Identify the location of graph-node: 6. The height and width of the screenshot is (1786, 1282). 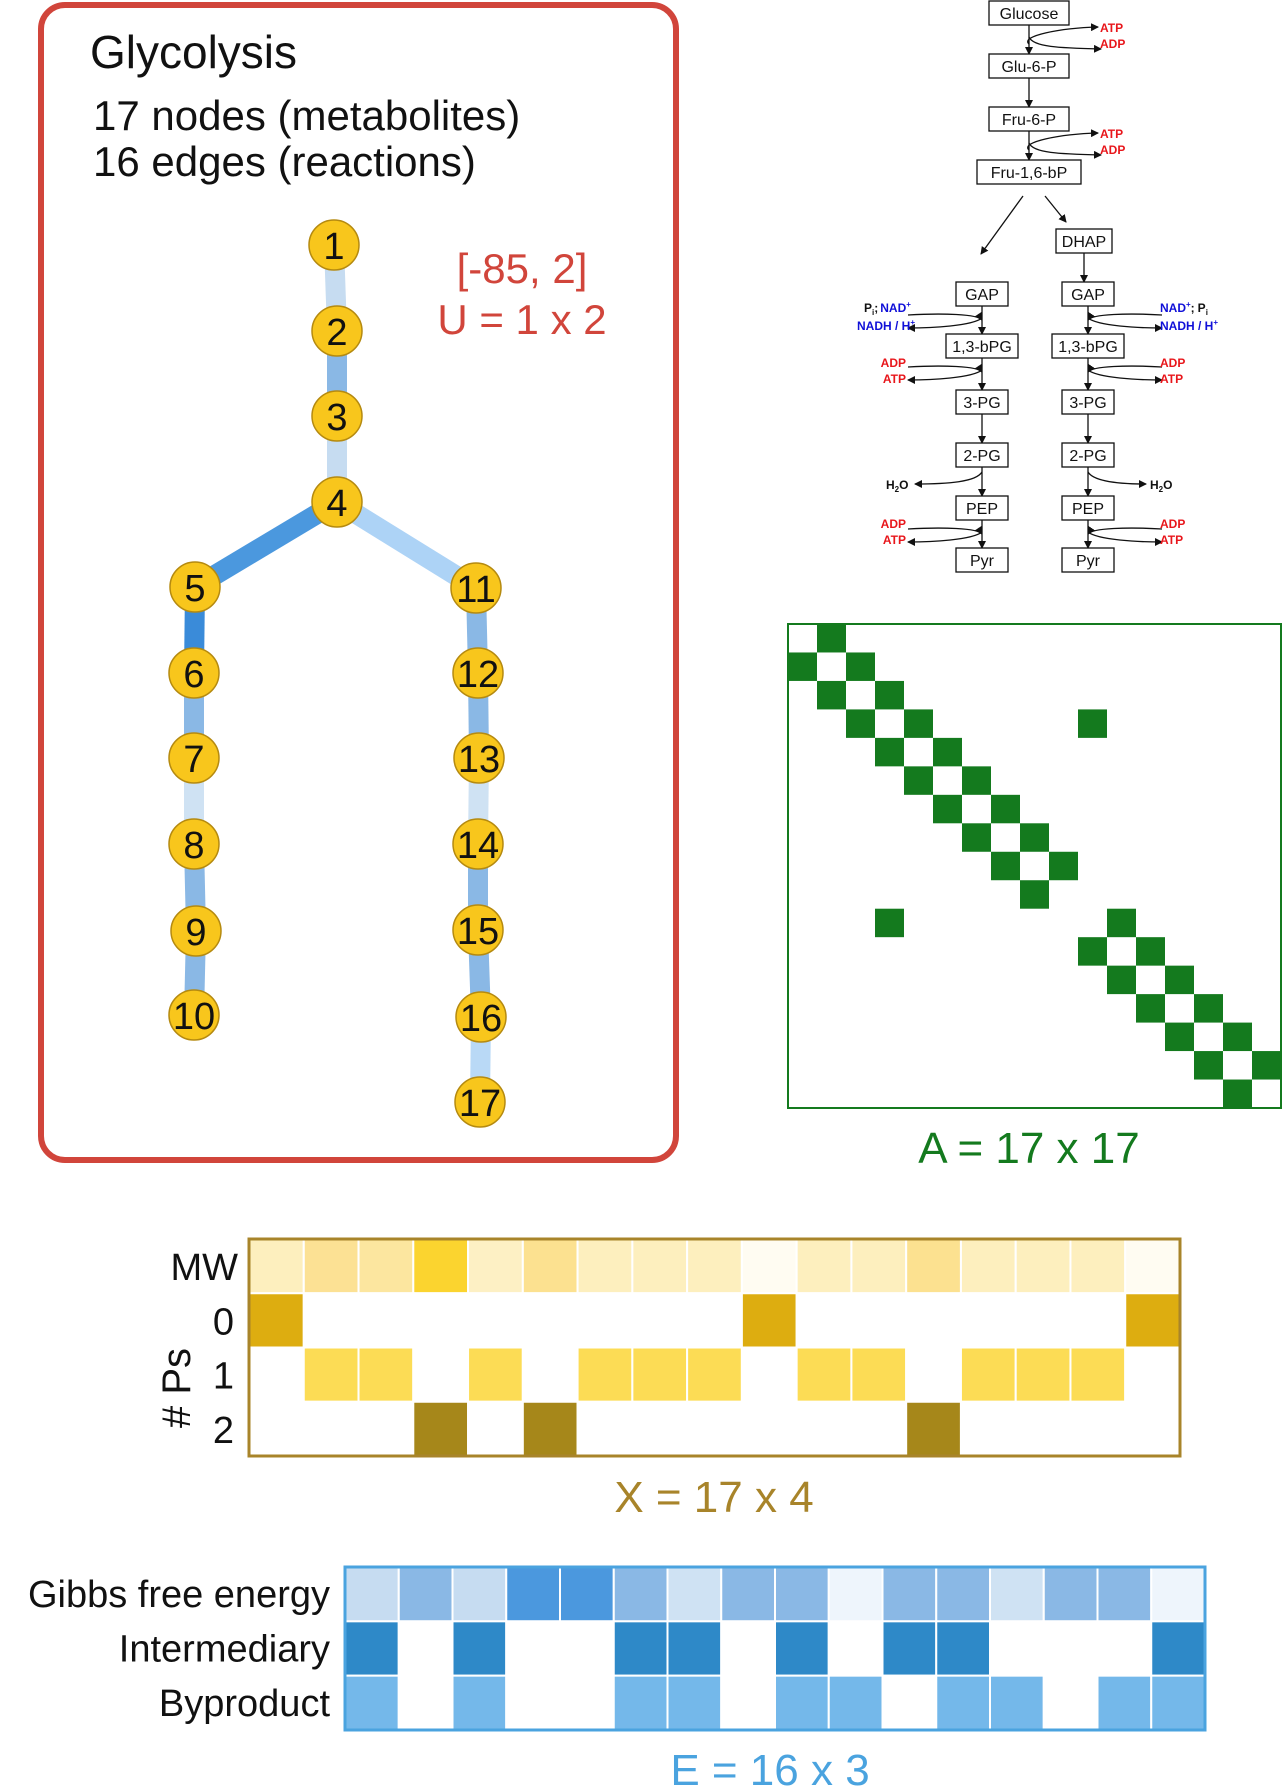
(194, 673).